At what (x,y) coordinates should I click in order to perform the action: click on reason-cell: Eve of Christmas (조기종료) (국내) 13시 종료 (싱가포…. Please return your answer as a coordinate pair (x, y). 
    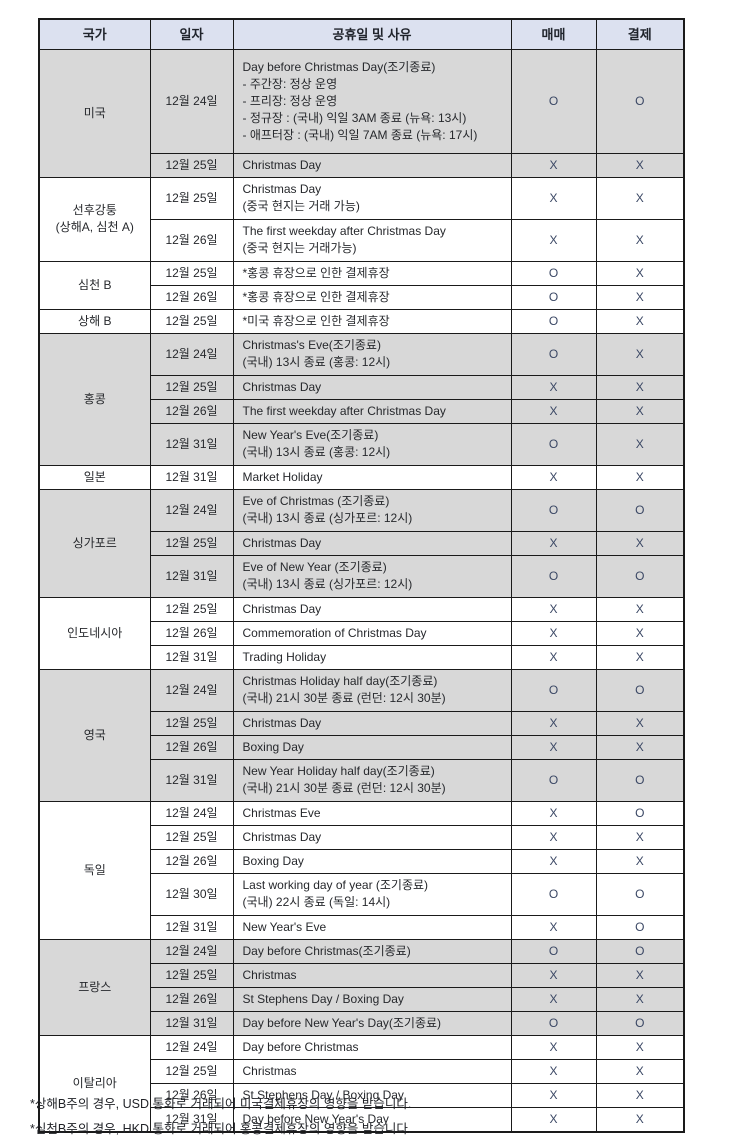
    Looking at the image, I should click on (372, 510).